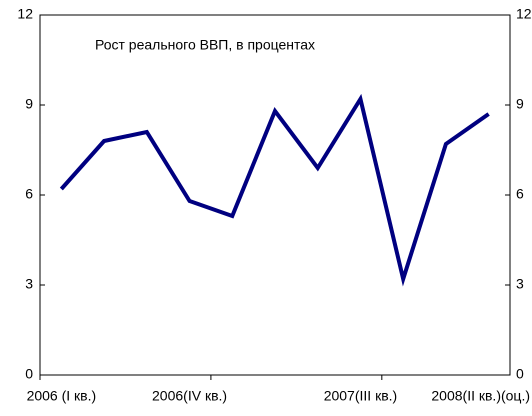 The width and height of the screenshot is (532, 416). Describe the element at coordinates (520, 374) in the screenshot. I see `y2-tick-label: 0` at that location.